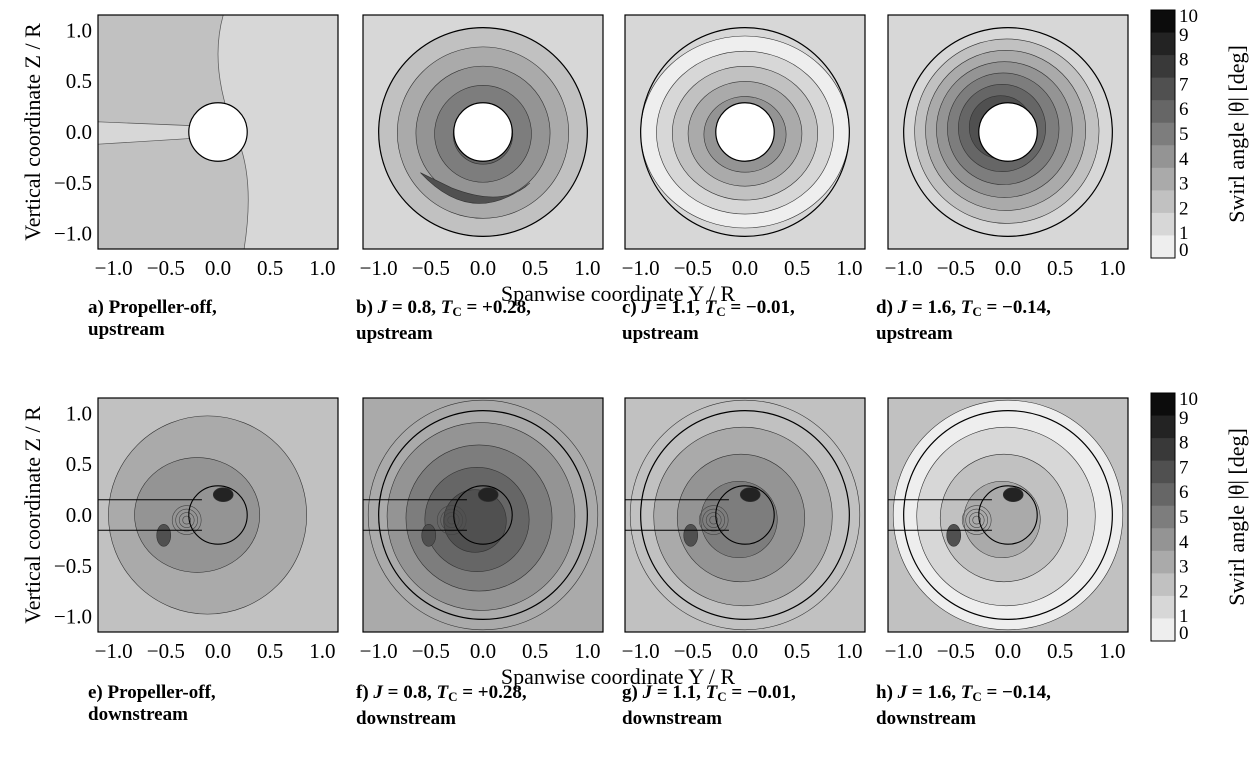 The width and height of the screenshot is (1257, 764). I want to click on caption-letter: g), so click(632, 692).